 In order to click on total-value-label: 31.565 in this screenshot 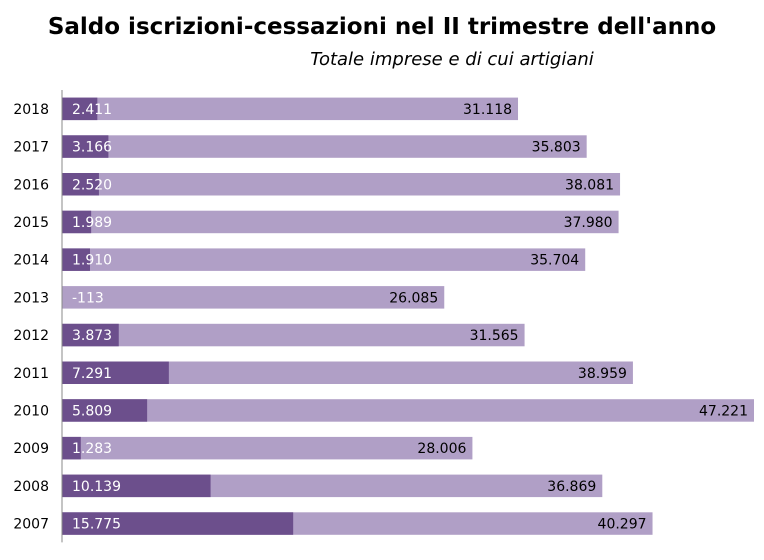, I will do `click(494, 336)`.